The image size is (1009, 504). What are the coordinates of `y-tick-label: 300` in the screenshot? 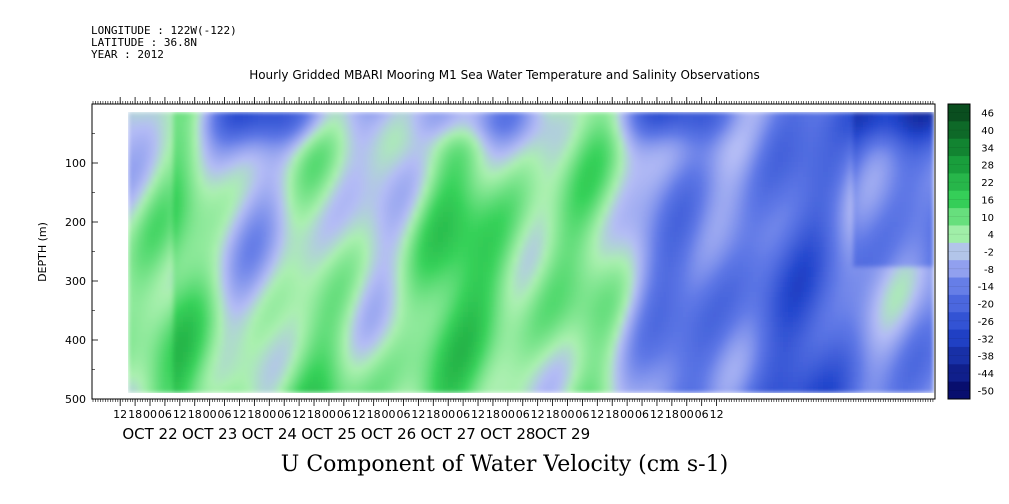 It's located at (75, 281).